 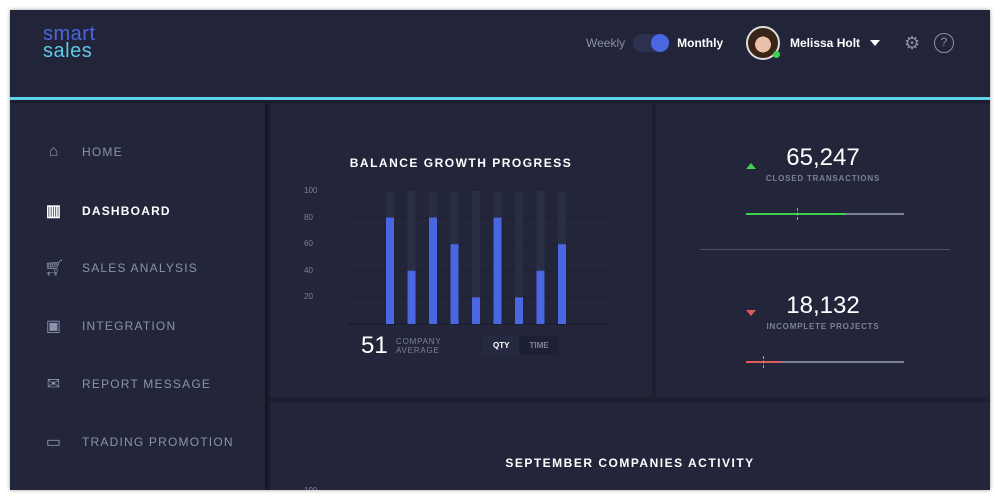 What do you see at coordinates (660, 43) in the screenshot?
I see `switch-knob` at bounding box center [660, 43].